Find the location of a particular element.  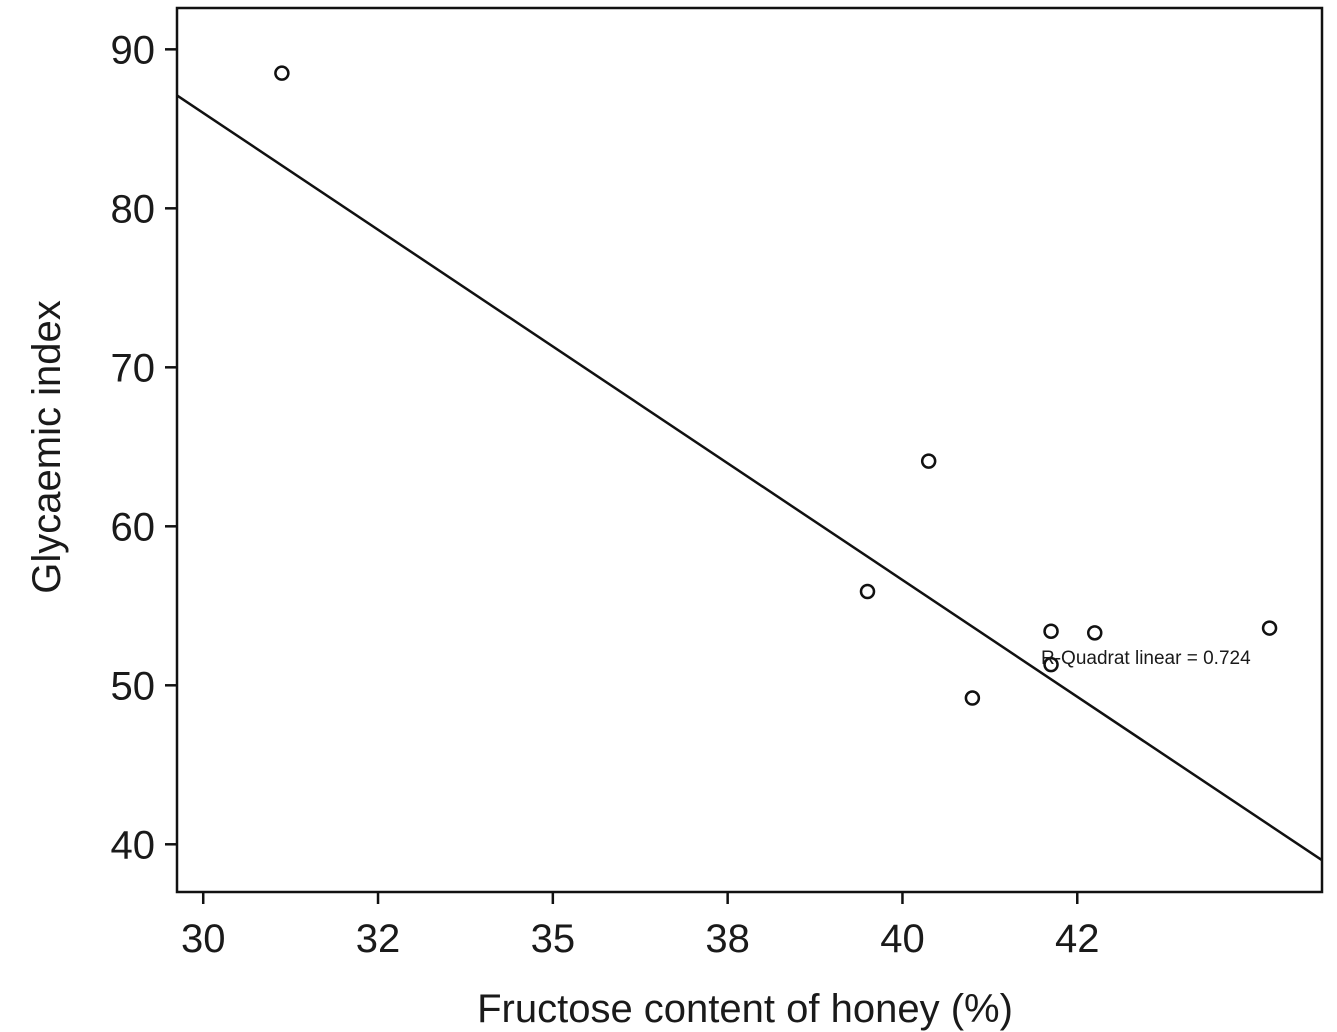

r-squared-annotation: R-Quadrat linear = 0.724 is located at coordinates (1146, 658).